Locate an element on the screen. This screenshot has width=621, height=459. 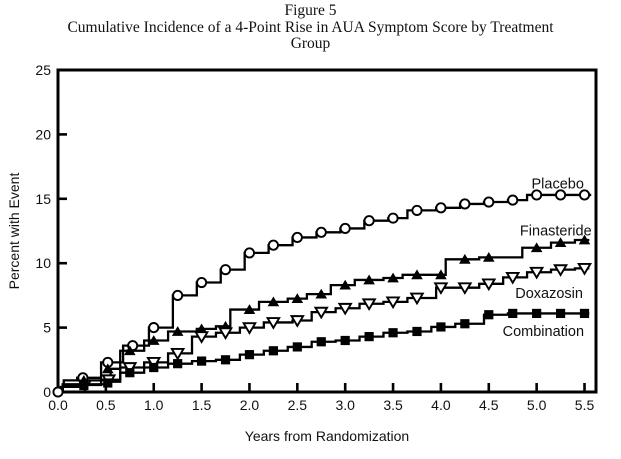
figure-title-line-2: Group is located at coordinates (310, 43).